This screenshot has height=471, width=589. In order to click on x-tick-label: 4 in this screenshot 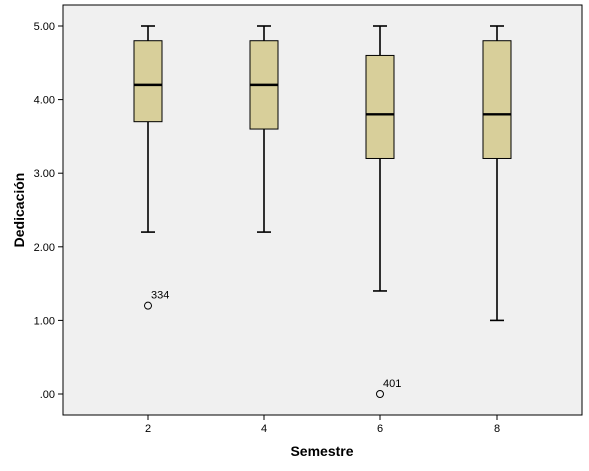, I will do `click(264, 429)`.